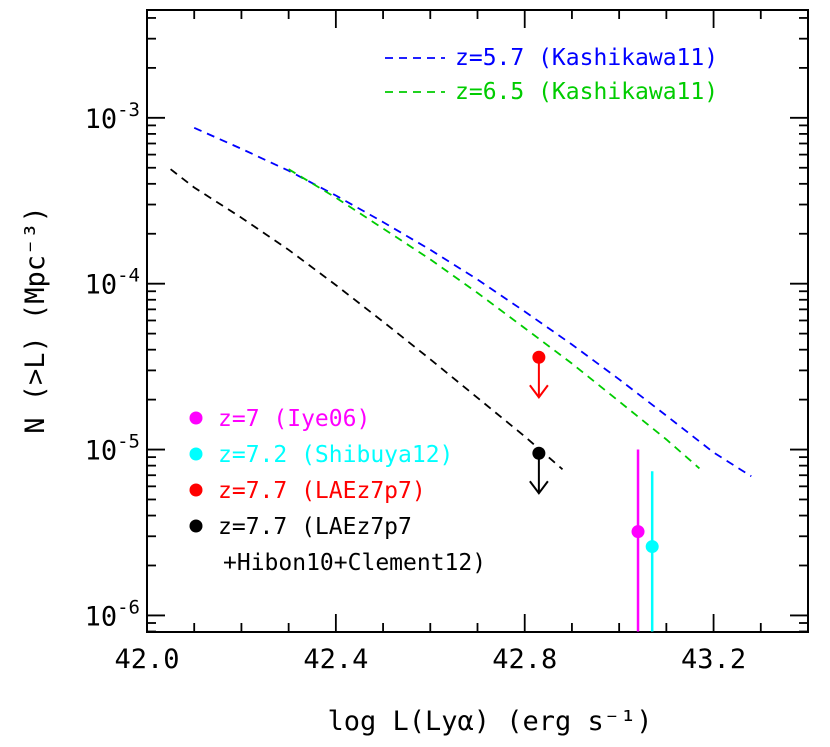 Image resolution: width=830 pixels, height=747 pixels. Describe the element at coordinates (335, 455) in the screenshot. I see `legend-point-label-1: z=7.2 (Shibuya12)` at that location.